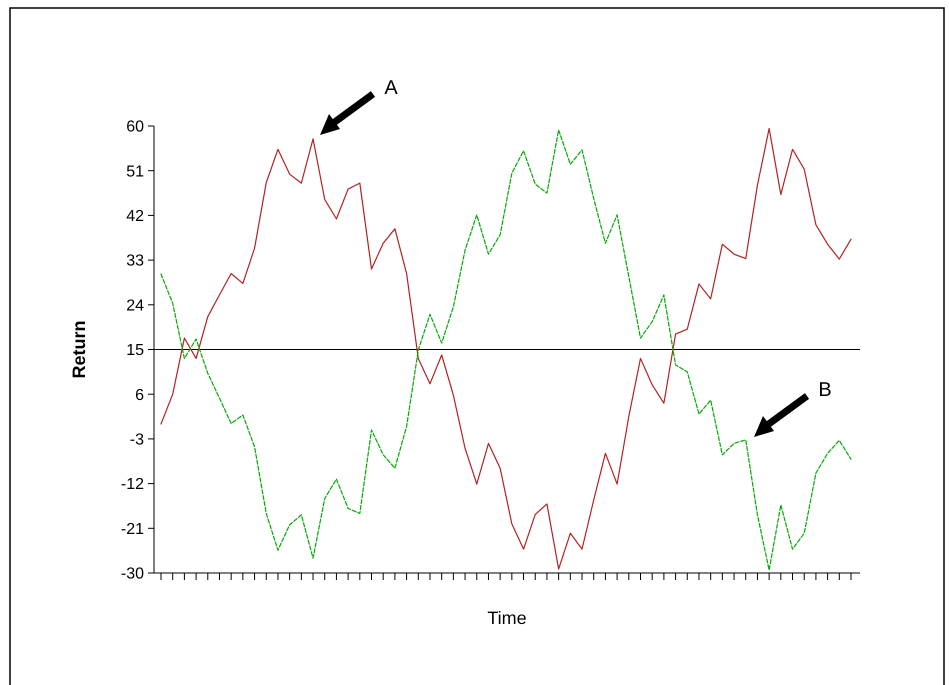 The image size is (949, 685). I want to click on text: A, so click(391, 88).